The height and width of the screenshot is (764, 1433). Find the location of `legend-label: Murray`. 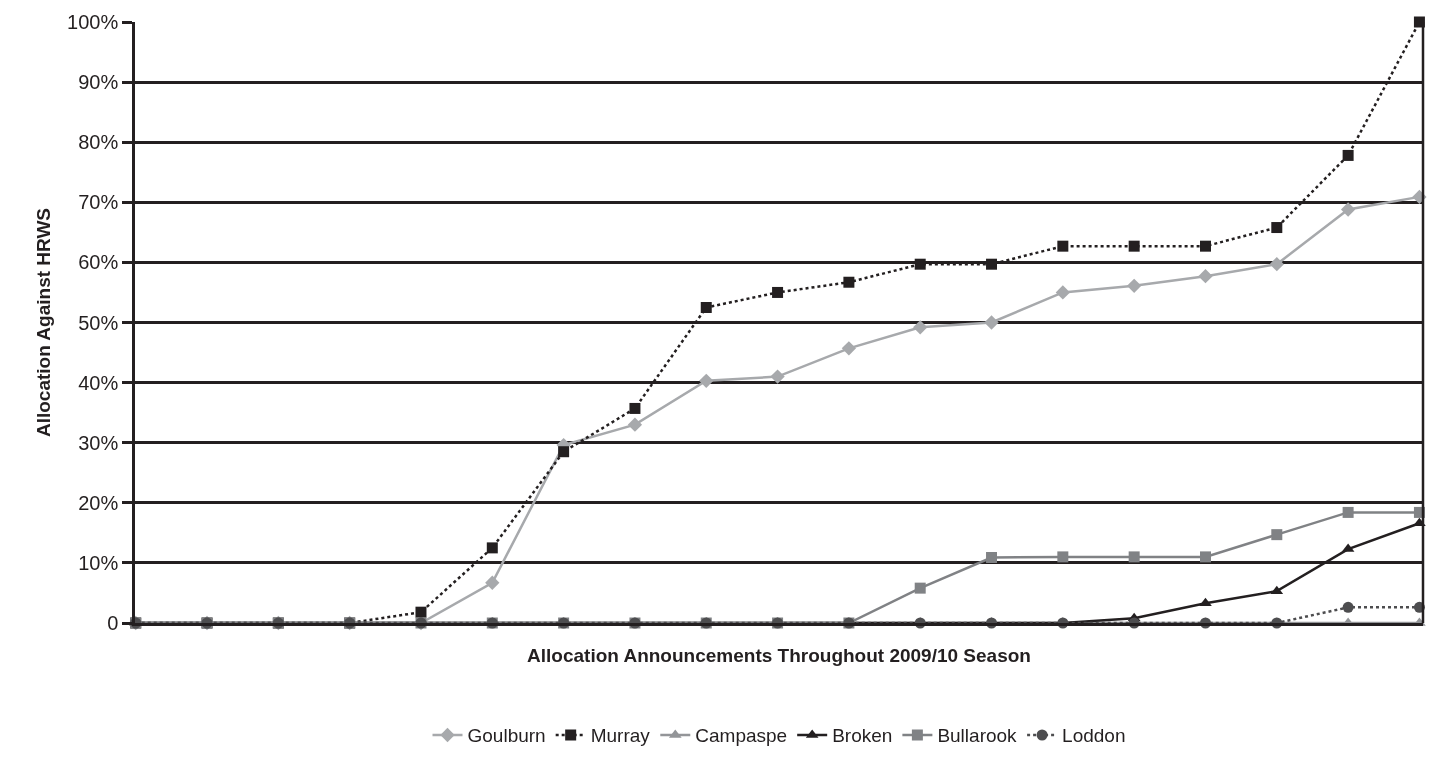

legend-label: Murray is located at coordinates (620, 736).